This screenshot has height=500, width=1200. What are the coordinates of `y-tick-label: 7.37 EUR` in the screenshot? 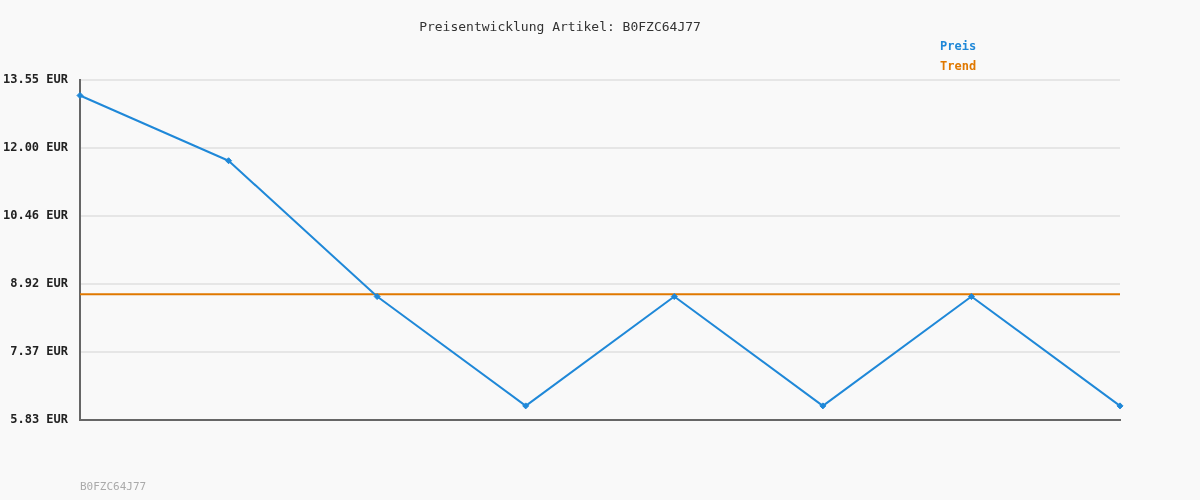 It's located at (39, 351).